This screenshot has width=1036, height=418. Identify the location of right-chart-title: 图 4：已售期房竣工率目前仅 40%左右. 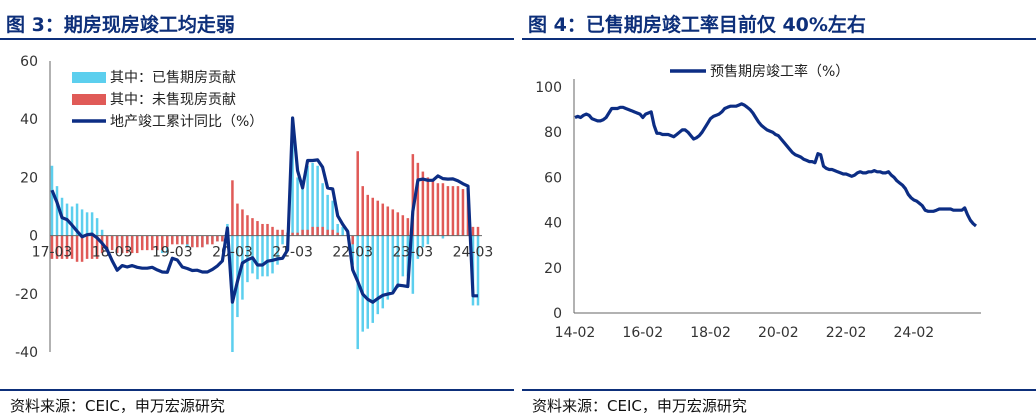
(697, 25).